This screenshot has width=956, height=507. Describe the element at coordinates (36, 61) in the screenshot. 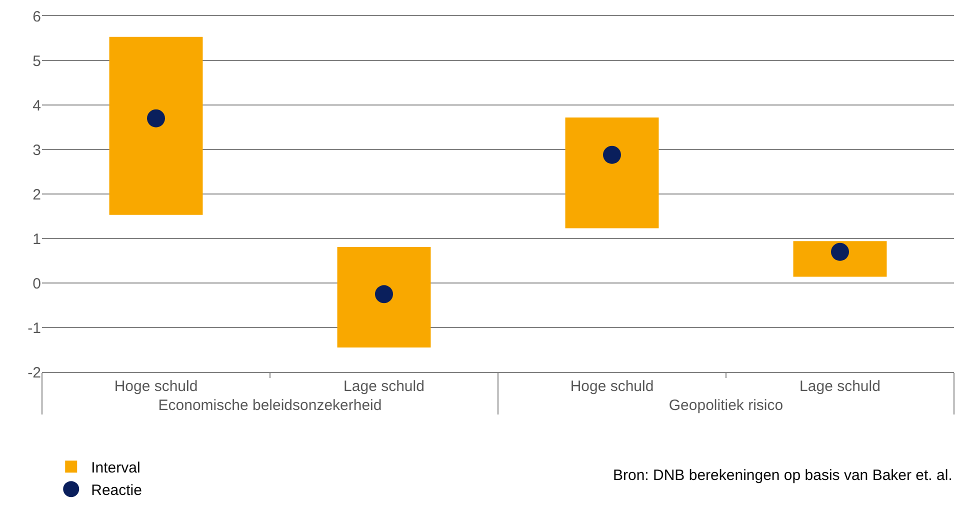

I see `y-tick-label: 5` at that location.